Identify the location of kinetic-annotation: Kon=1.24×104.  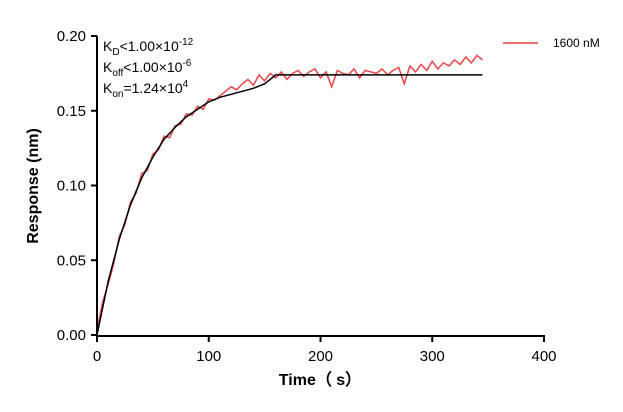
(146, 89).